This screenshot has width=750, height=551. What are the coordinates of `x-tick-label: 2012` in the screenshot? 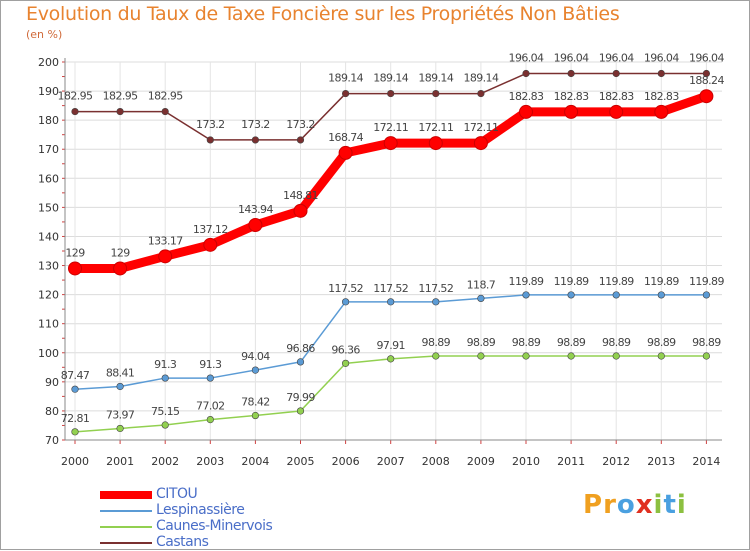 It's located at (616, 461).